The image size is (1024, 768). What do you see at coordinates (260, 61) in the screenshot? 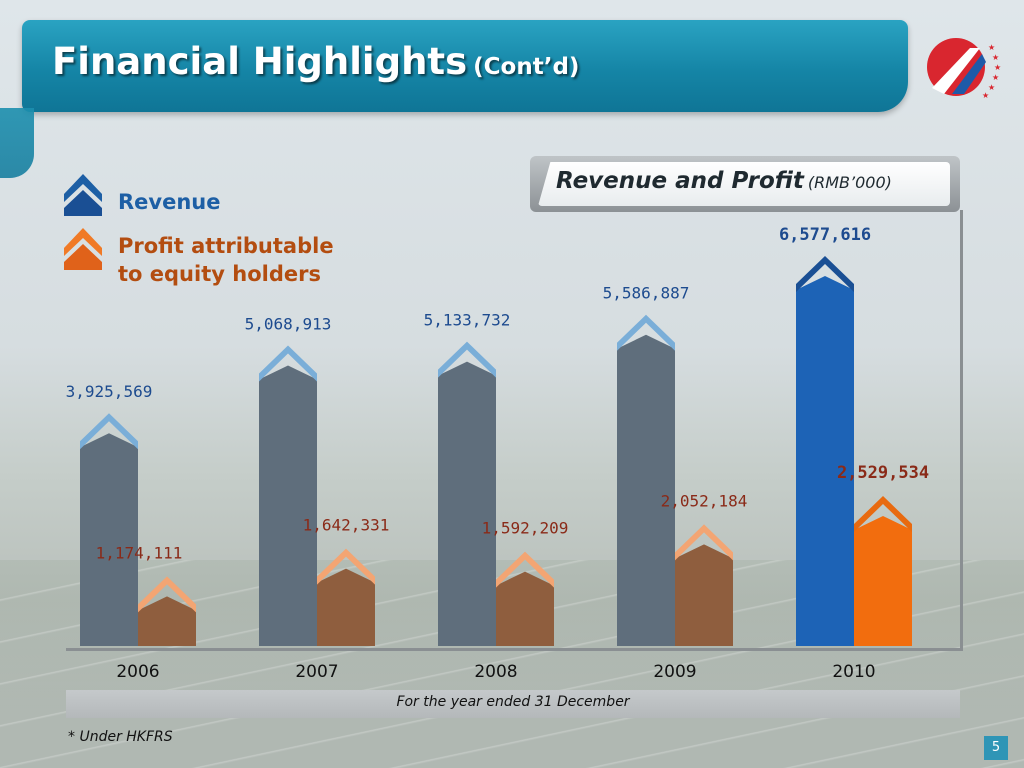
I see `page-title-main: Financial Highlights` at bounding box center [260, 61].